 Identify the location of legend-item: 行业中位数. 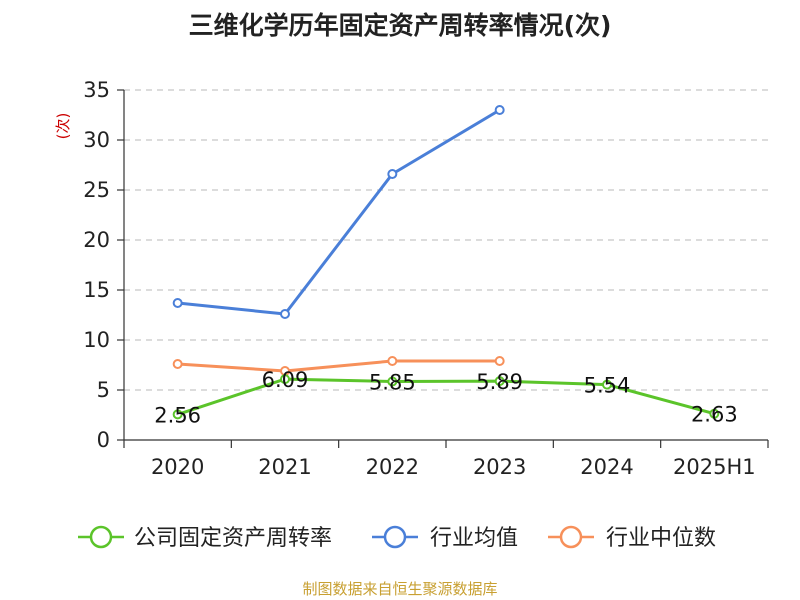
(632, 538).